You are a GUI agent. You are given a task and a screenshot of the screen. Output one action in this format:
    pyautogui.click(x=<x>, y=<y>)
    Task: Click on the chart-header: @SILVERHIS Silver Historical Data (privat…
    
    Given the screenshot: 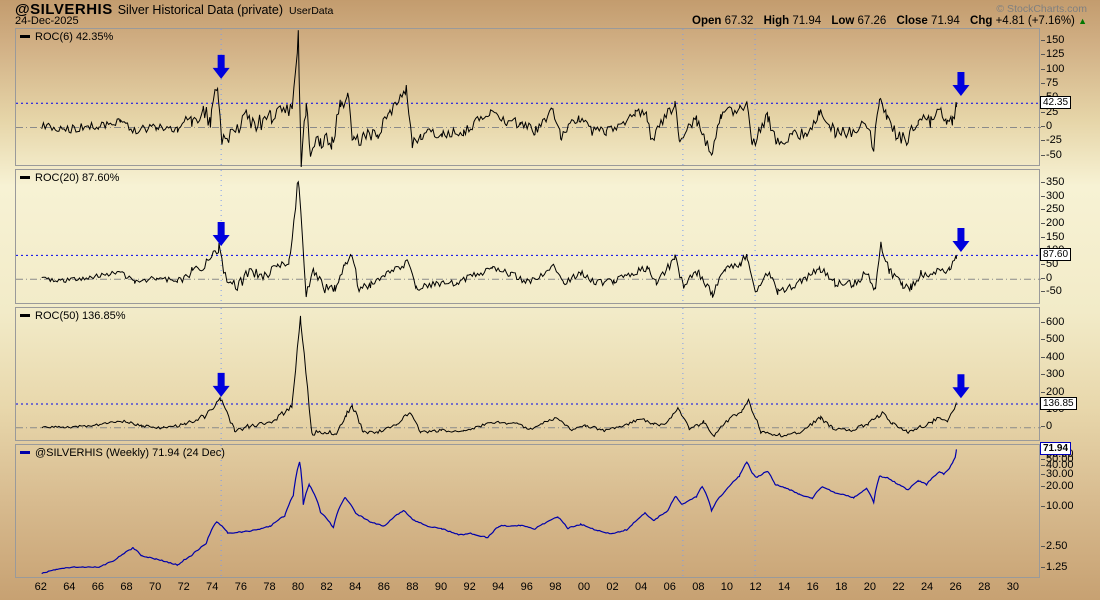 What is the action you would take?
    pyautogui.click(x=555, y=9)
    